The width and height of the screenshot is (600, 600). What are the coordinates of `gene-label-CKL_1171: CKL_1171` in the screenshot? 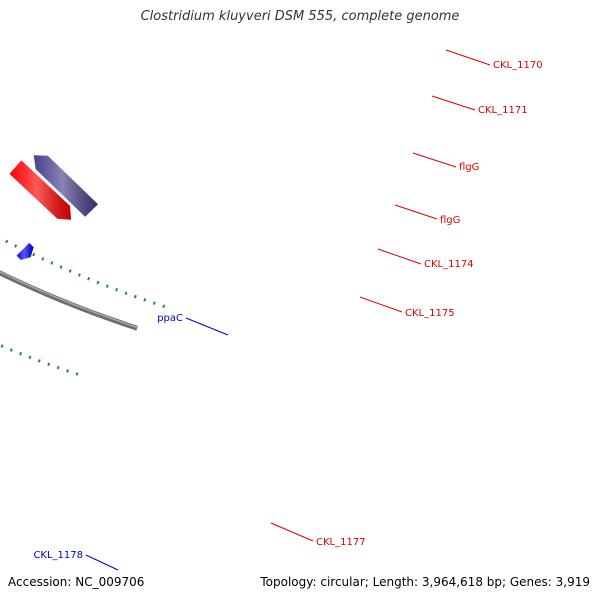 It's located at (503, 110).